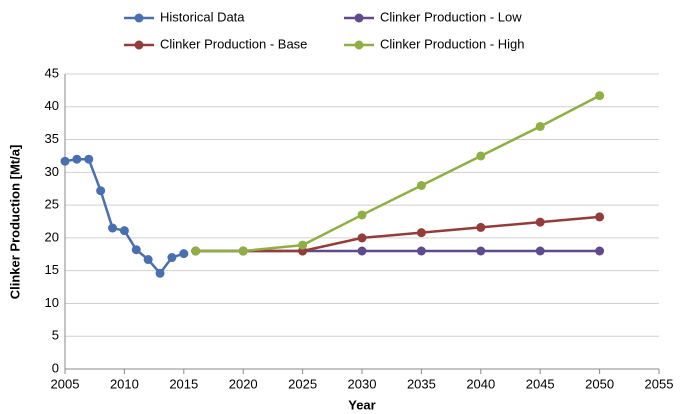  What do you see at coordinates (52, 72) in the screenshot?
I see `y-tick-label: 45` at bounding box center [52, 72].